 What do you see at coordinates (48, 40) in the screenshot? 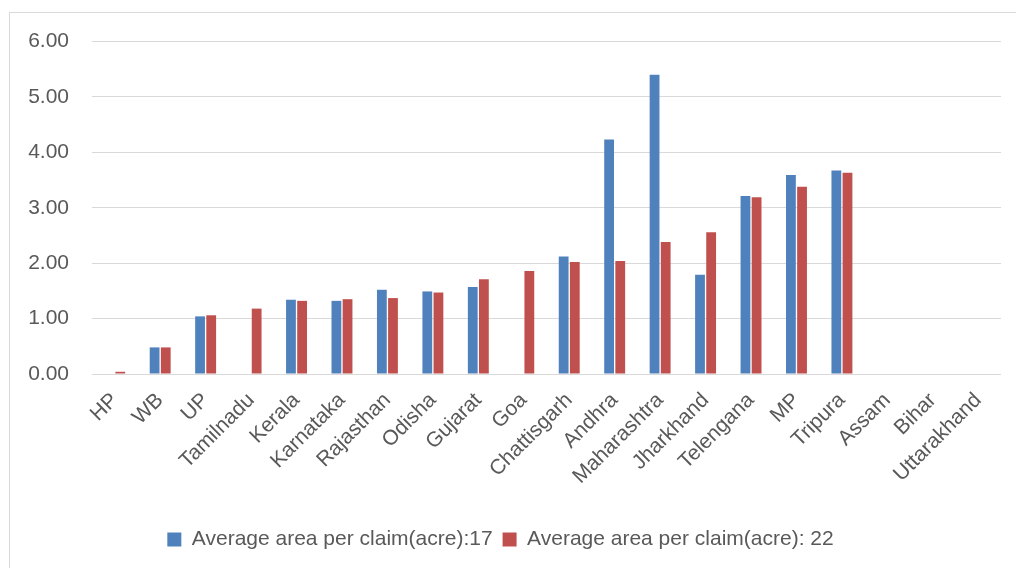
I see `y-tick-label: 6.00` at bounding box center [48, 40].